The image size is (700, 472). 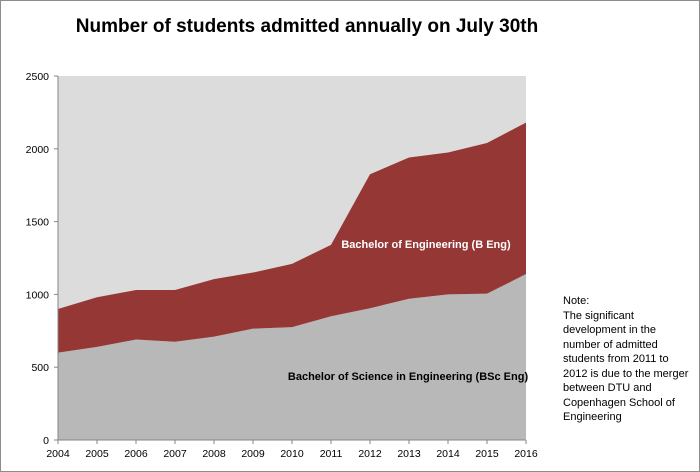 What do you see at coordinates (214, 454) in the screenshot?
I see `x-tick-label: 2008` at bounding box center [214, 454].